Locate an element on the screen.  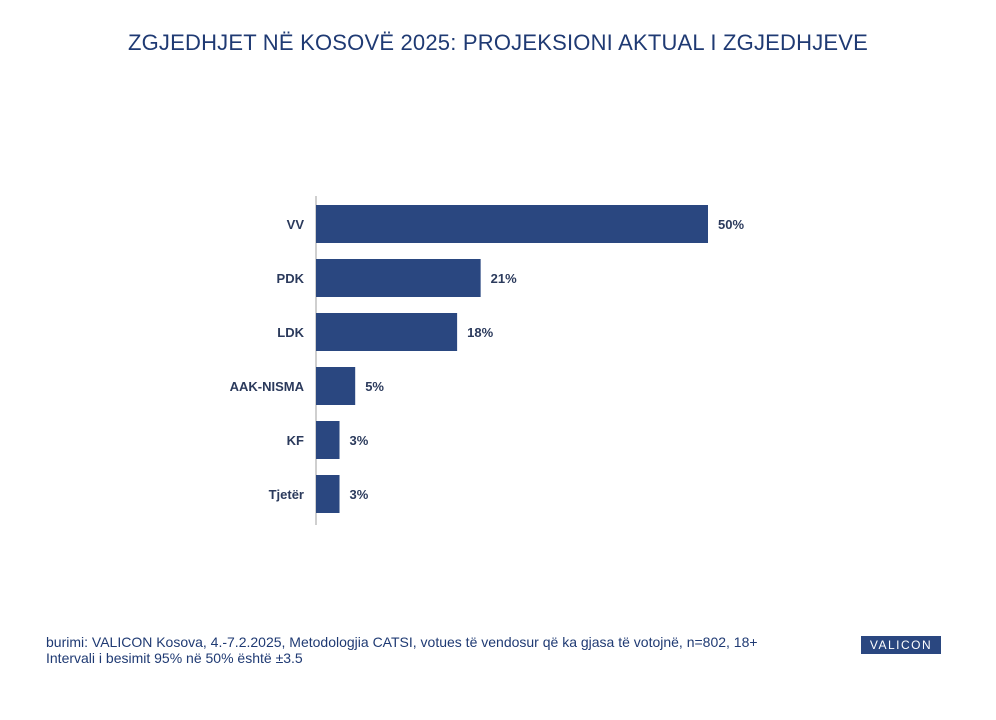
category-label: Tjetër is located at coordinates (286, 494).